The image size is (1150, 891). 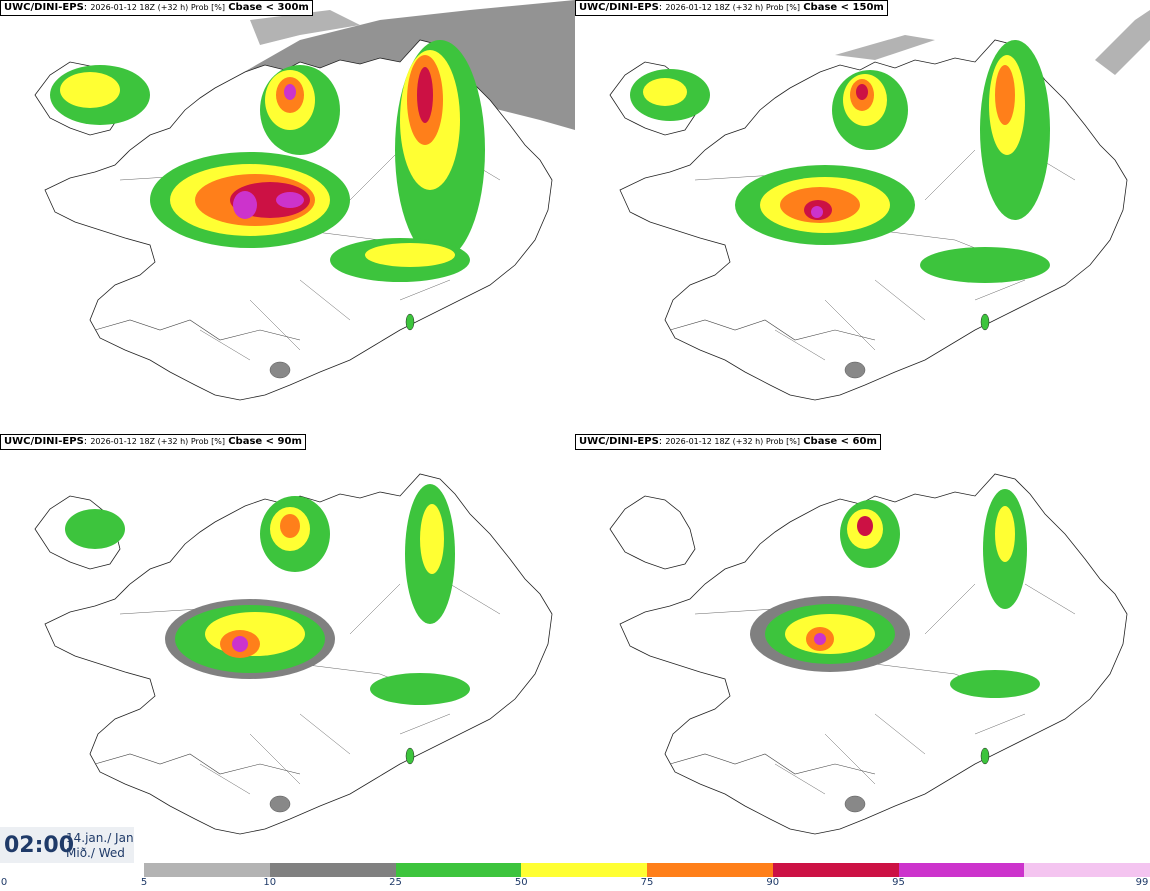 What do you see at coordinates (265, 441) in the screenshot?
I see `threshold-label: Cbase < 90m` at bounding box center [265, 441].